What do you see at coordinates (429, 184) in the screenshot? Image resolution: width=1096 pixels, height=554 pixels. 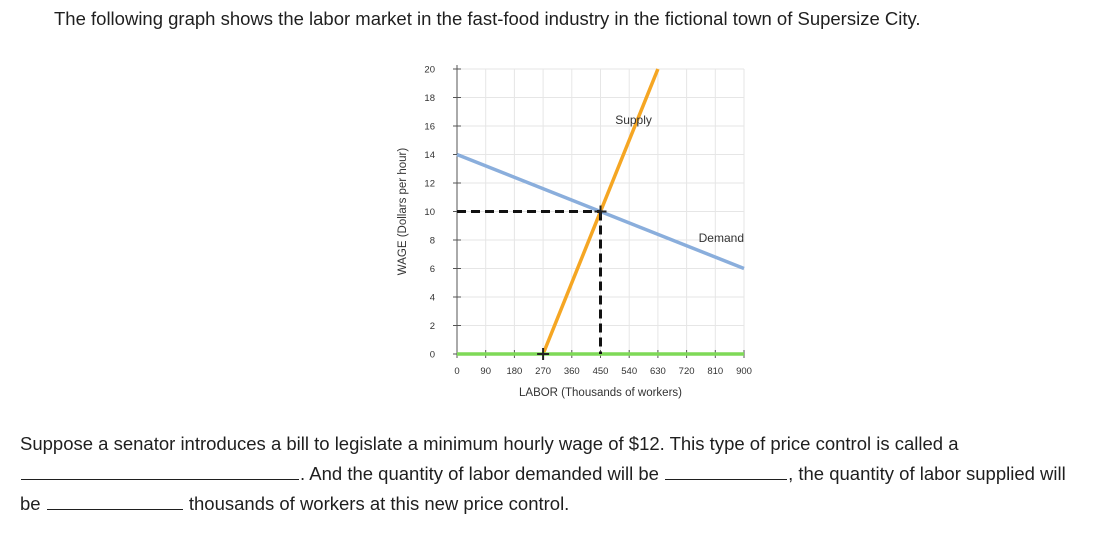 I see `y-tick-label: 12` at bounding box center [429, 184].